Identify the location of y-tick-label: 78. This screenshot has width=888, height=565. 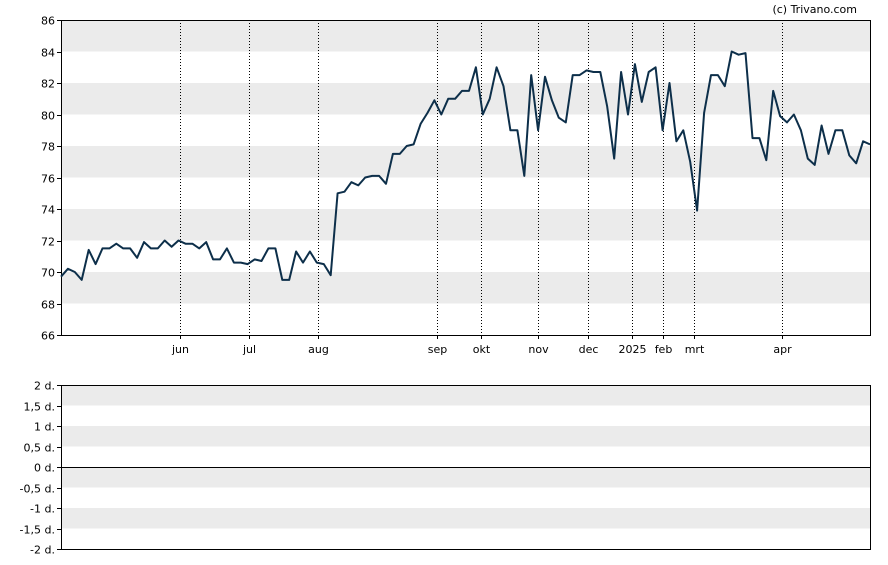
(48, 147).